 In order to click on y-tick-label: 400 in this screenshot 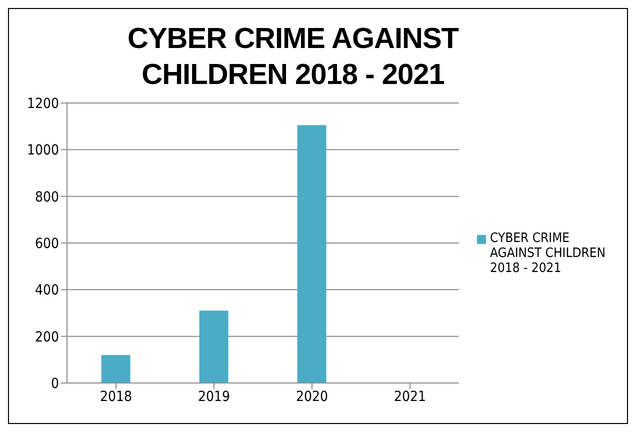, I will do `click(46, 290)`.